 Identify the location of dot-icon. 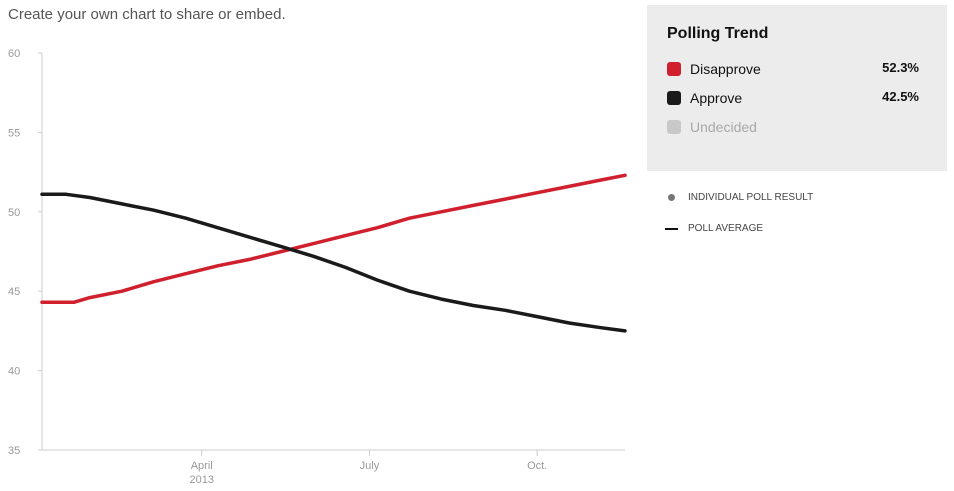
(671, 197).